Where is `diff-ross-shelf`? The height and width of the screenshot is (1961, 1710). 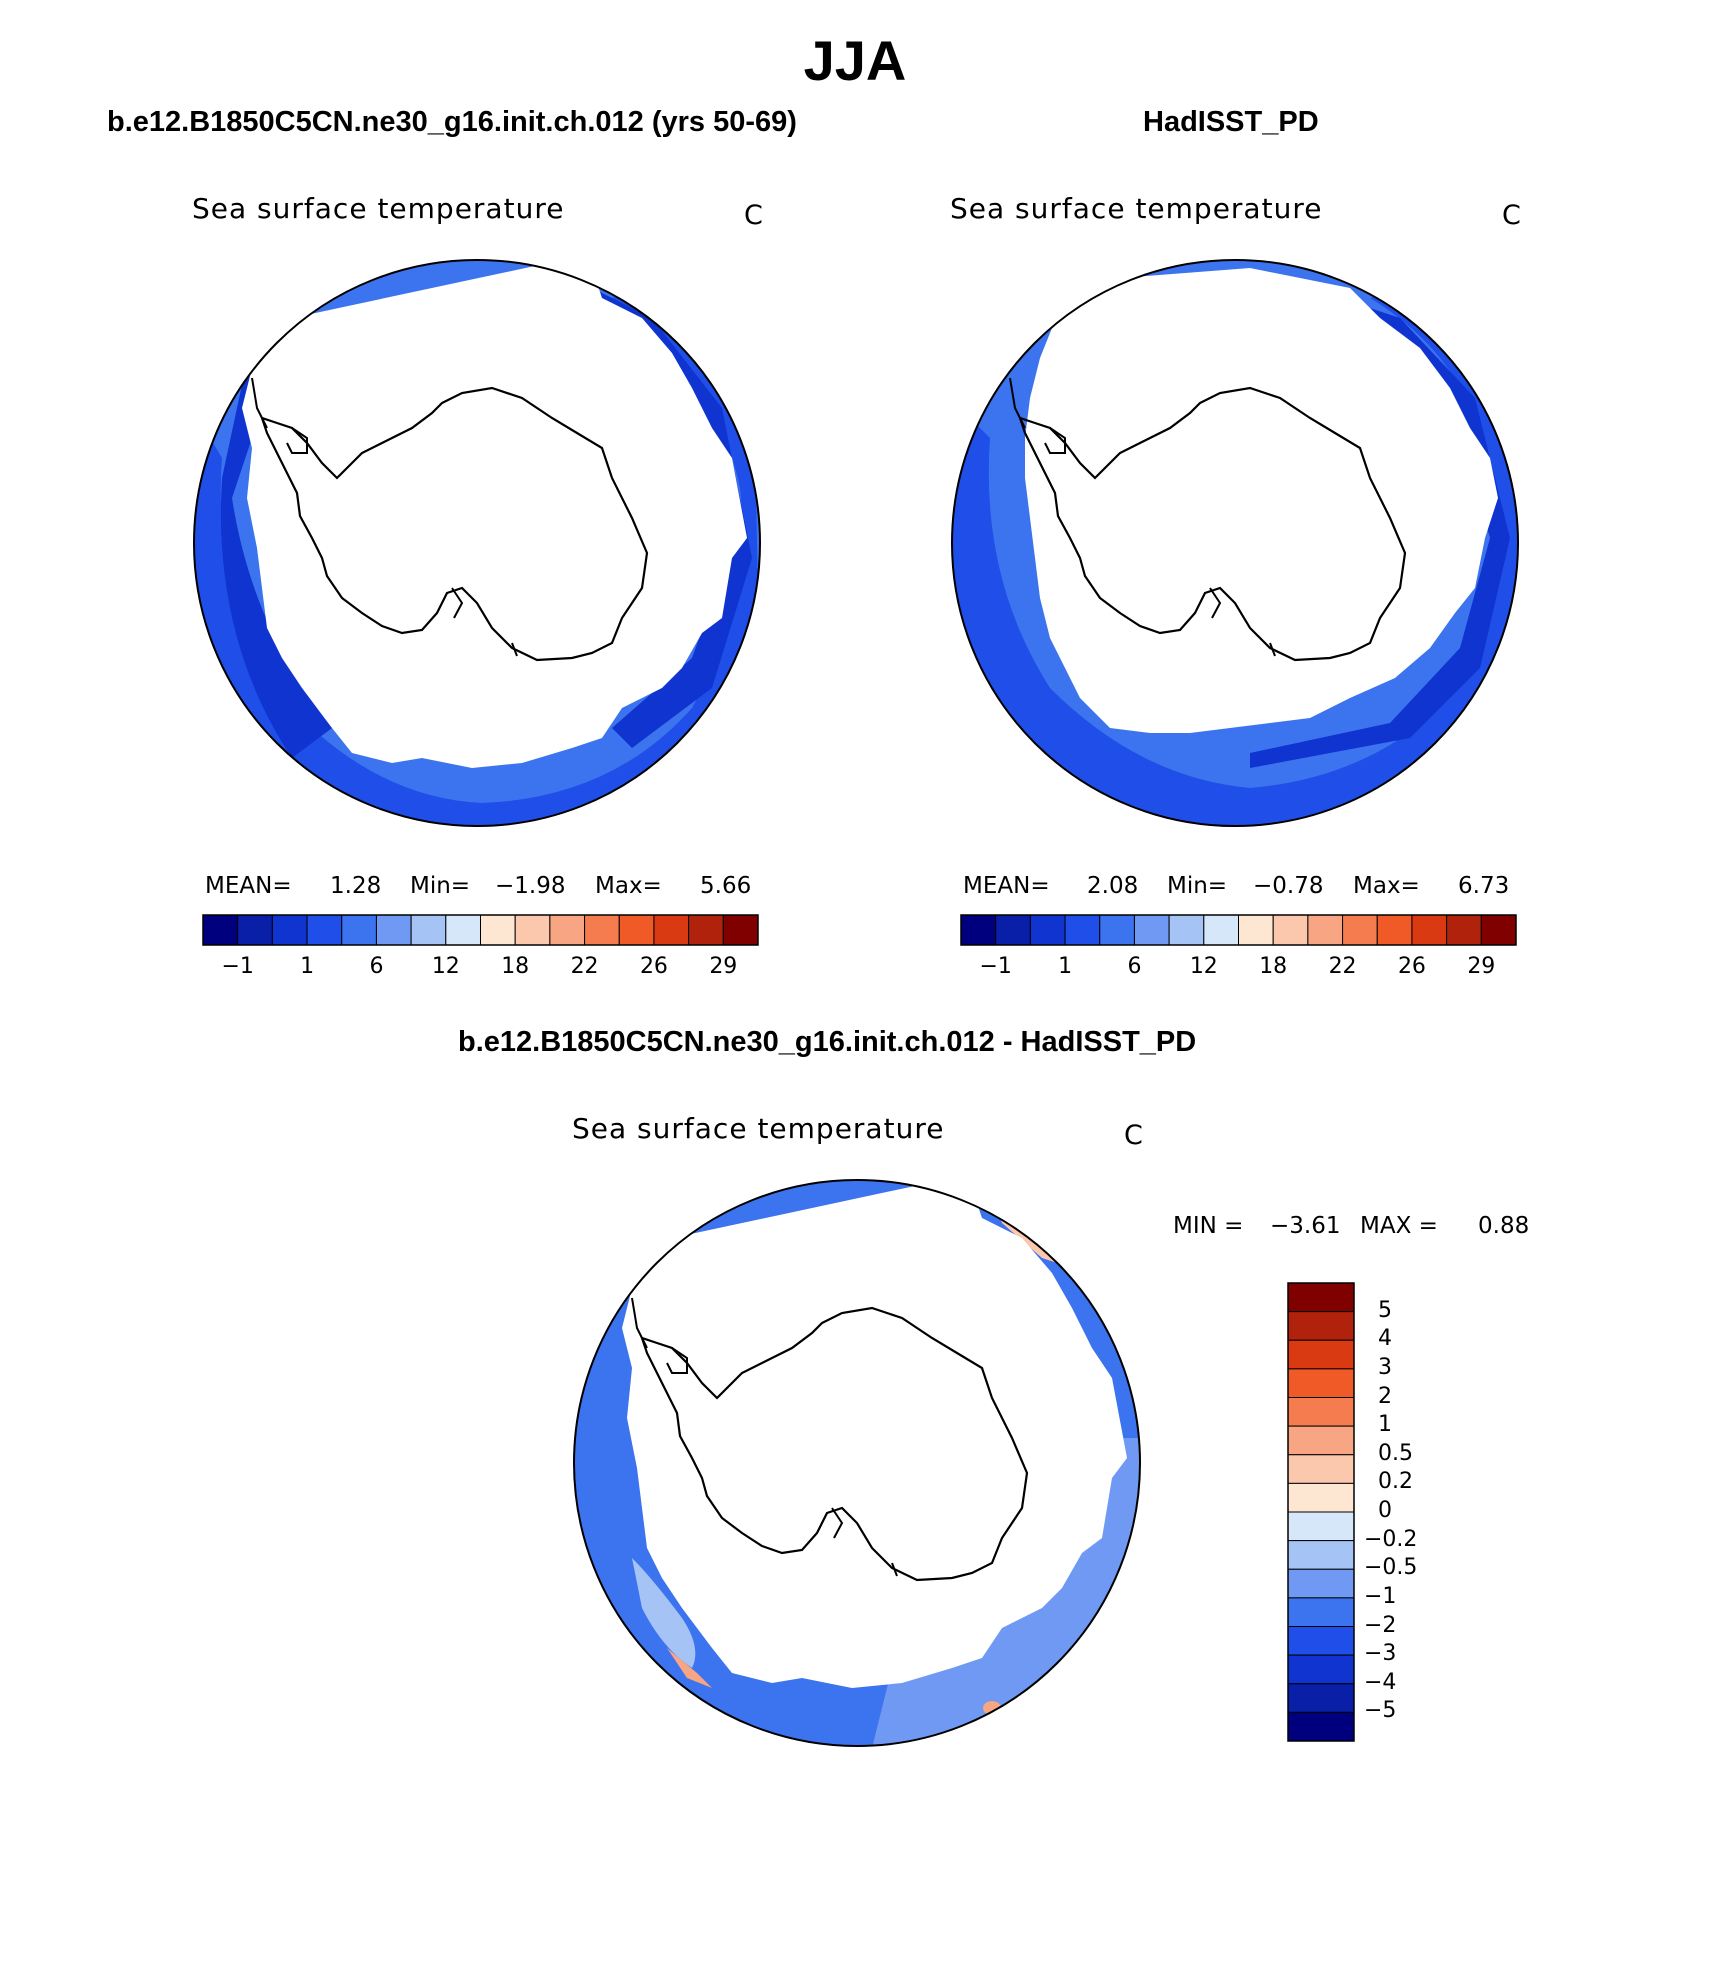
diff-ross-shelf is located at coordinates (864, 1542).